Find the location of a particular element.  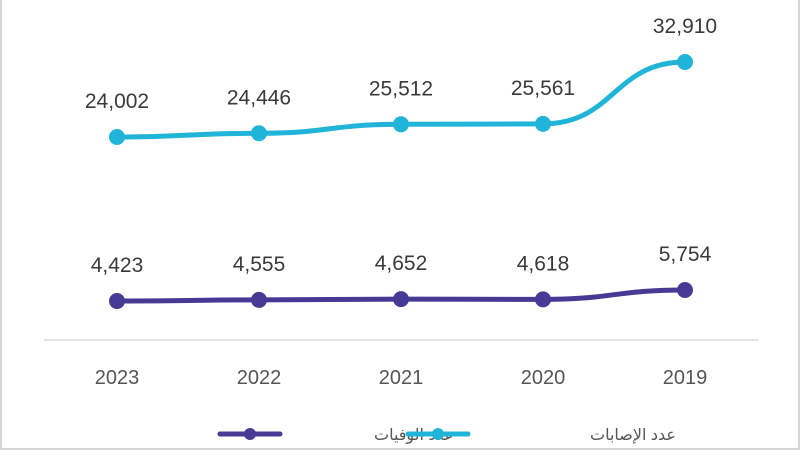

data-point-deaths-2021 is located at coordinates (401, 299).